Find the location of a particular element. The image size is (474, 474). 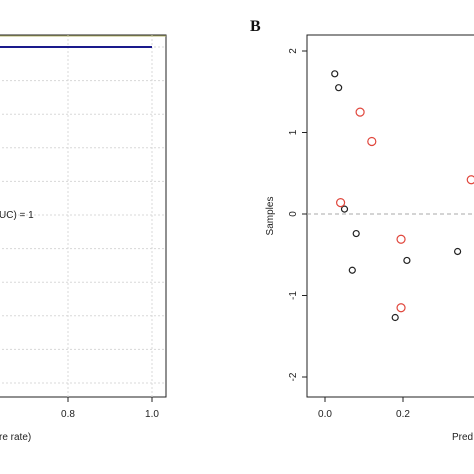

residual-y-tick-label: 1 is located at coordinates (293, 132).